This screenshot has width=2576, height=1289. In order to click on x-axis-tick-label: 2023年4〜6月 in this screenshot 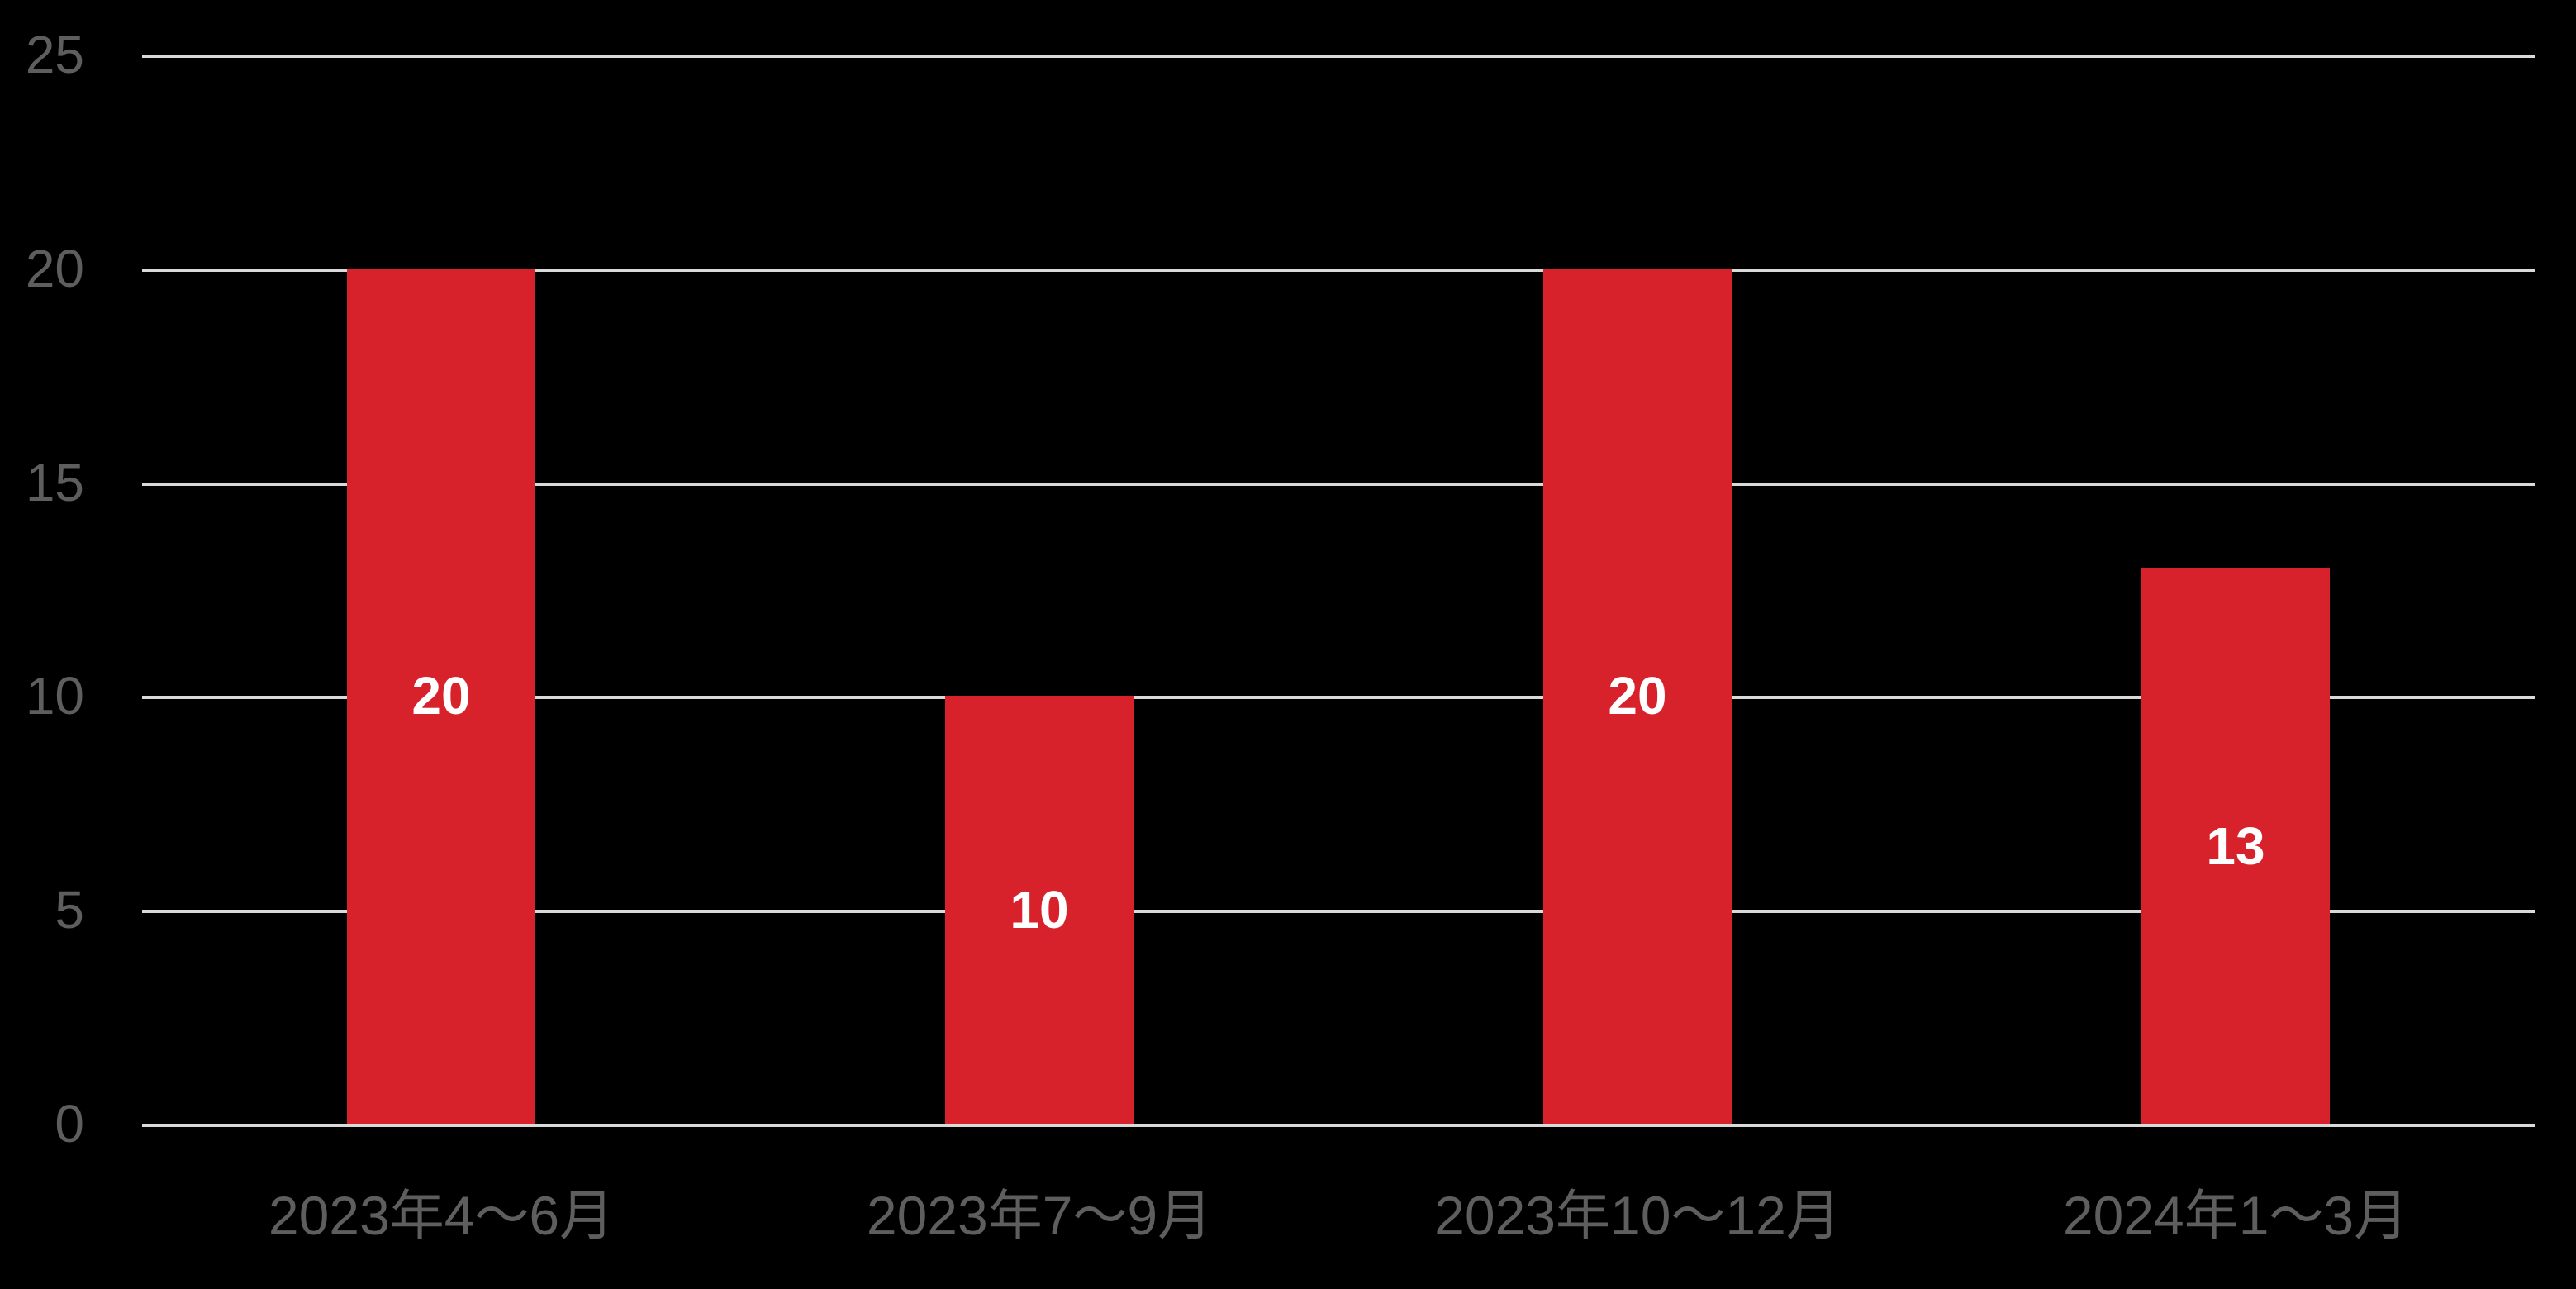, I will do `click(442, 1215)`.